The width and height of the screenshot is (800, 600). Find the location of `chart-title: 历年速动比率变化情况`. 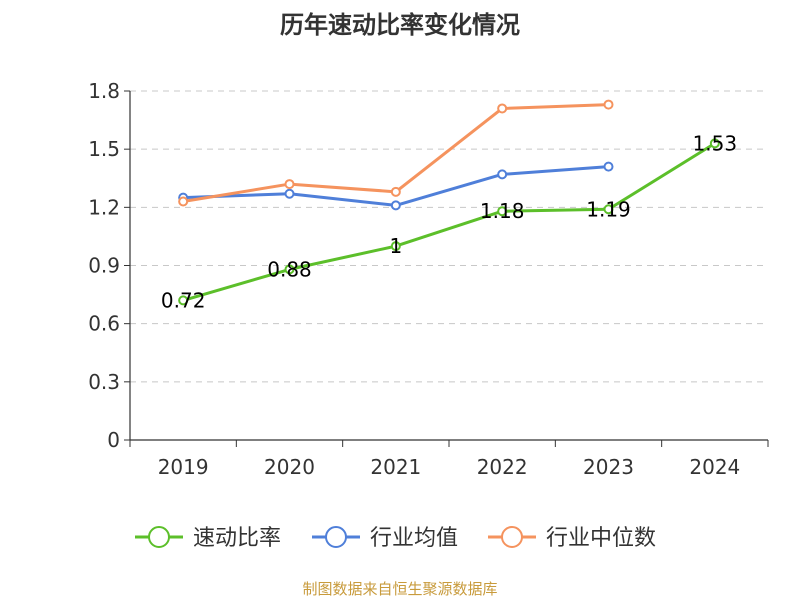

chart-title: 历年速动比率变化情况 is located at coordinates (400, 25).